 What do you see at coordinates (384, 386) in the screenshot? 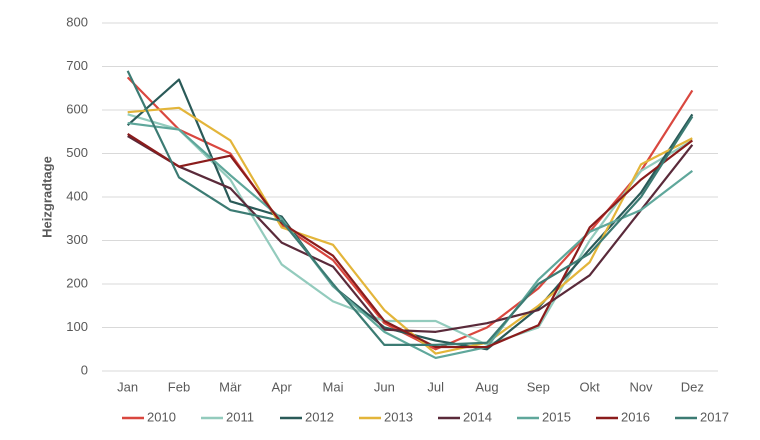
I see `x-tick-label: Jun` at bounding box center [384, 386].